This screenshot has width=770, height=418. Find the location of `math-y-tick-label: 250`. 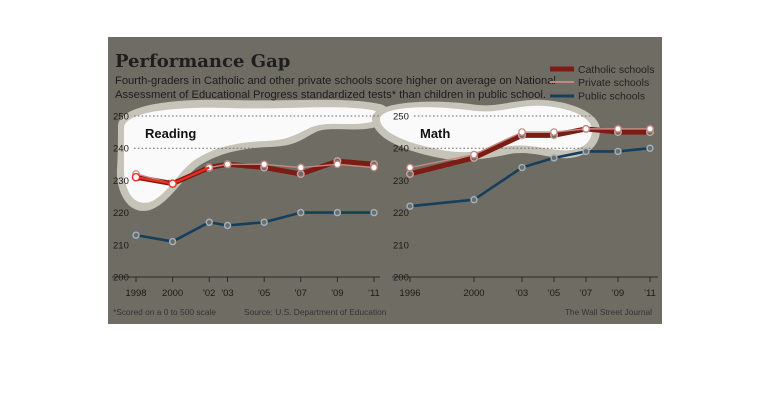

math-y-tick-label: 250 is located at coordinates (401, 117).